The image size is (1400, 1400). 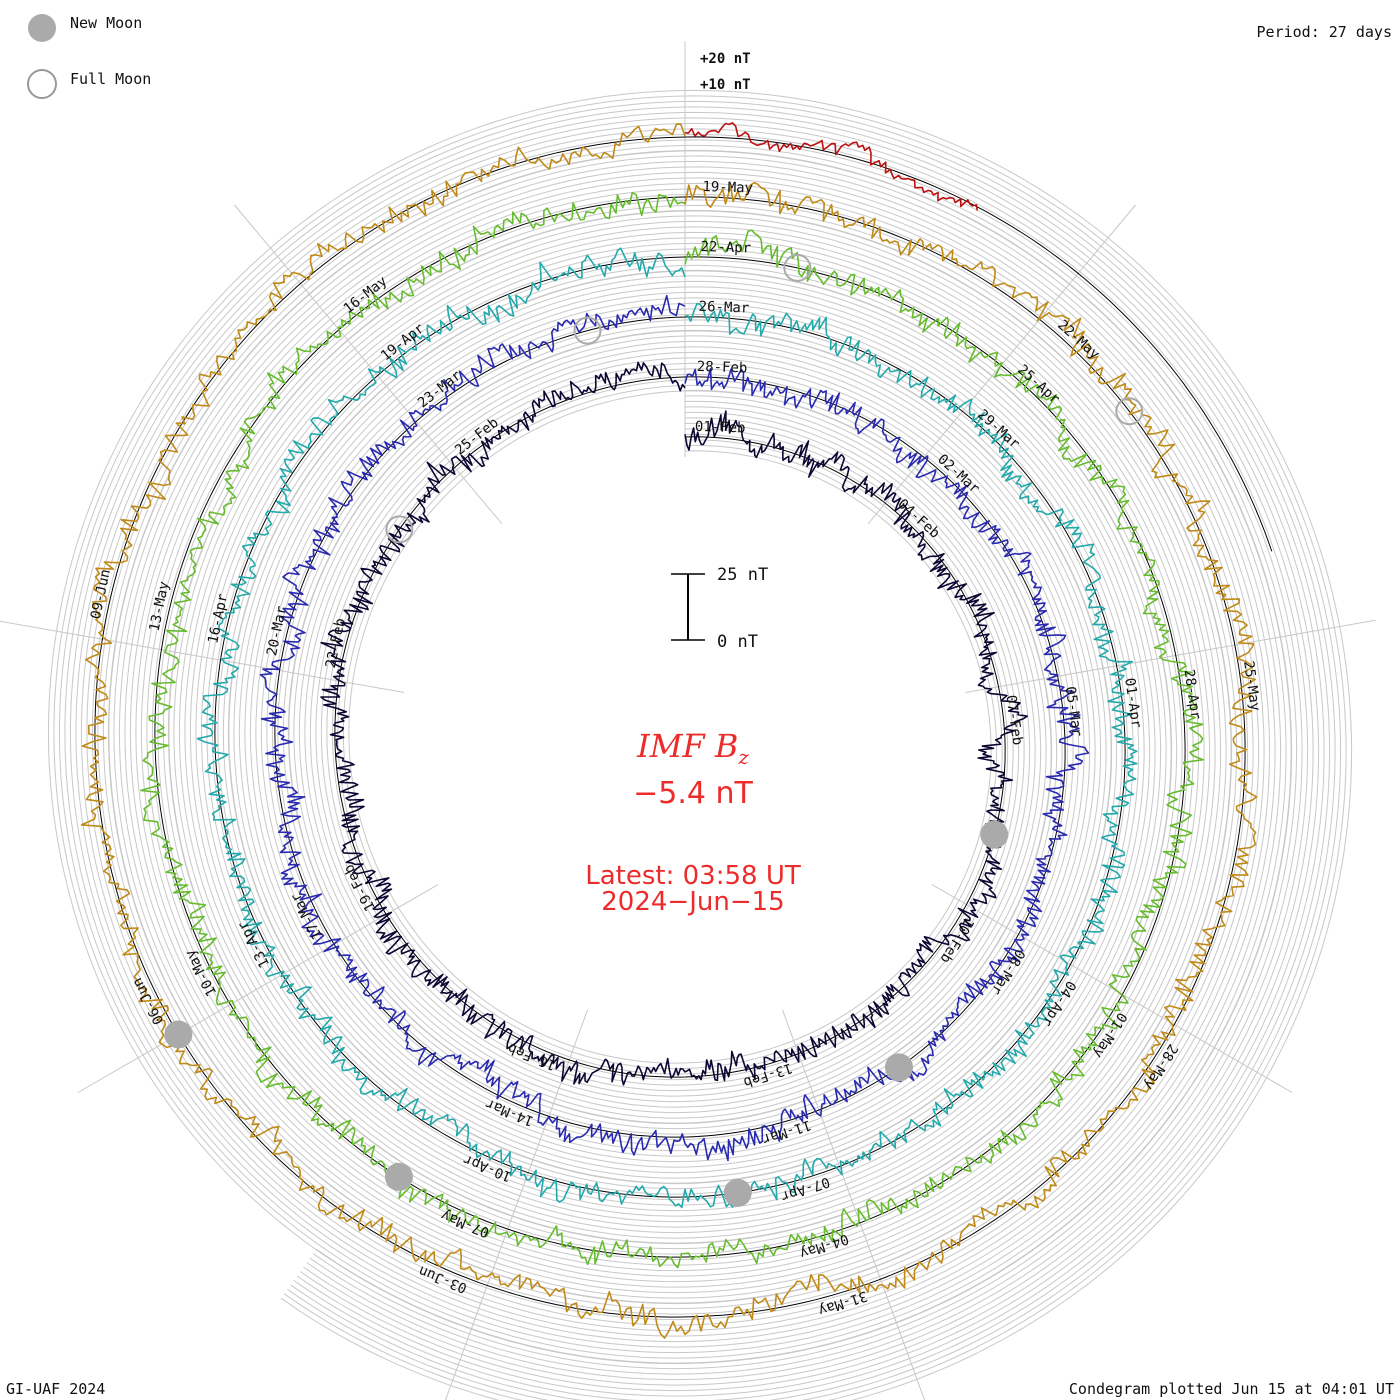 What do you see at coordinates (1324, 32) in the screenshot?
I see `period-label: Period: 27 days` at bounding box center [1324, 32].